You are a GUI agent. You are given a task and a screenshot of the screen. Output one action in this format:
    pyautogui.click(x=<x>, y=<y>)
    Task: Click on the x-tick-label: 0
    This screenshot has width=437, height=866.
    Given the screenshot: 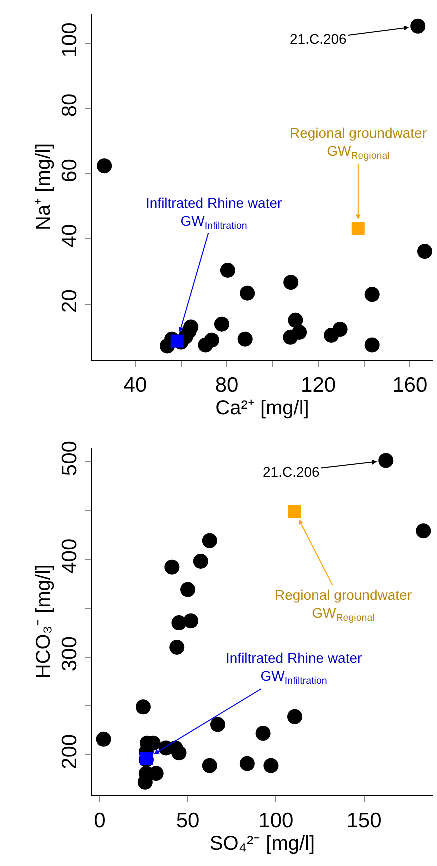 What is the action you would take?
    pyautogui.click(x=100, y=820)
    